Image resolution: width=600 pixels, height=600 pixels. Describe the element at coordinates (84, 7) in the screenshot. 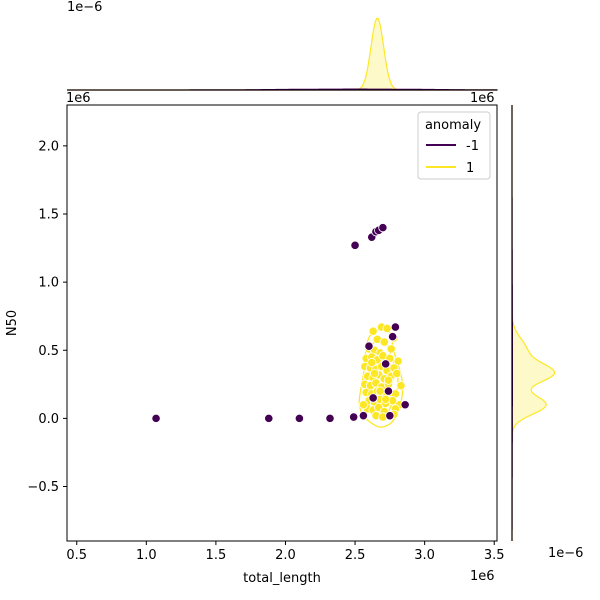

I see `top-marginal-offset-text: 1e−6` at that location.